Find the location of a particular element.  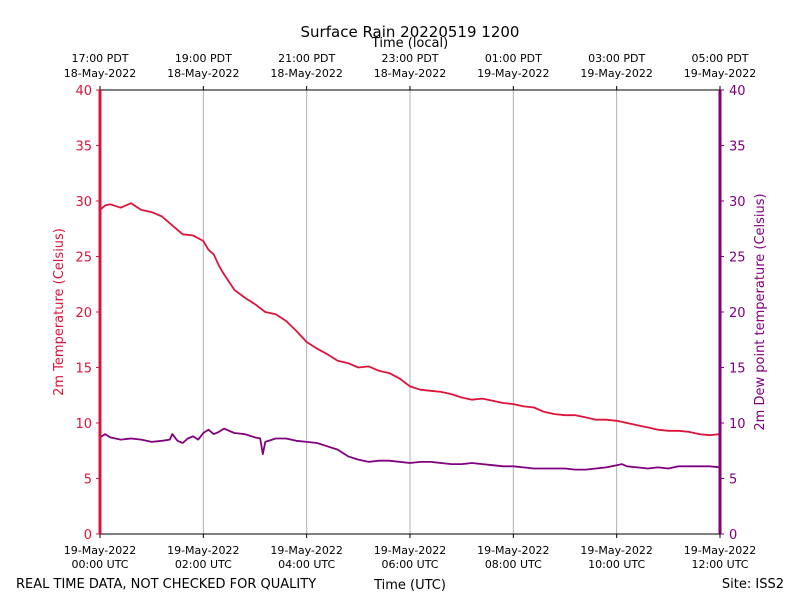

quality-disclaimer: REAL TIME DATA, NOT CHECKED FOR QUALITY is located at coordinates (166, 584).